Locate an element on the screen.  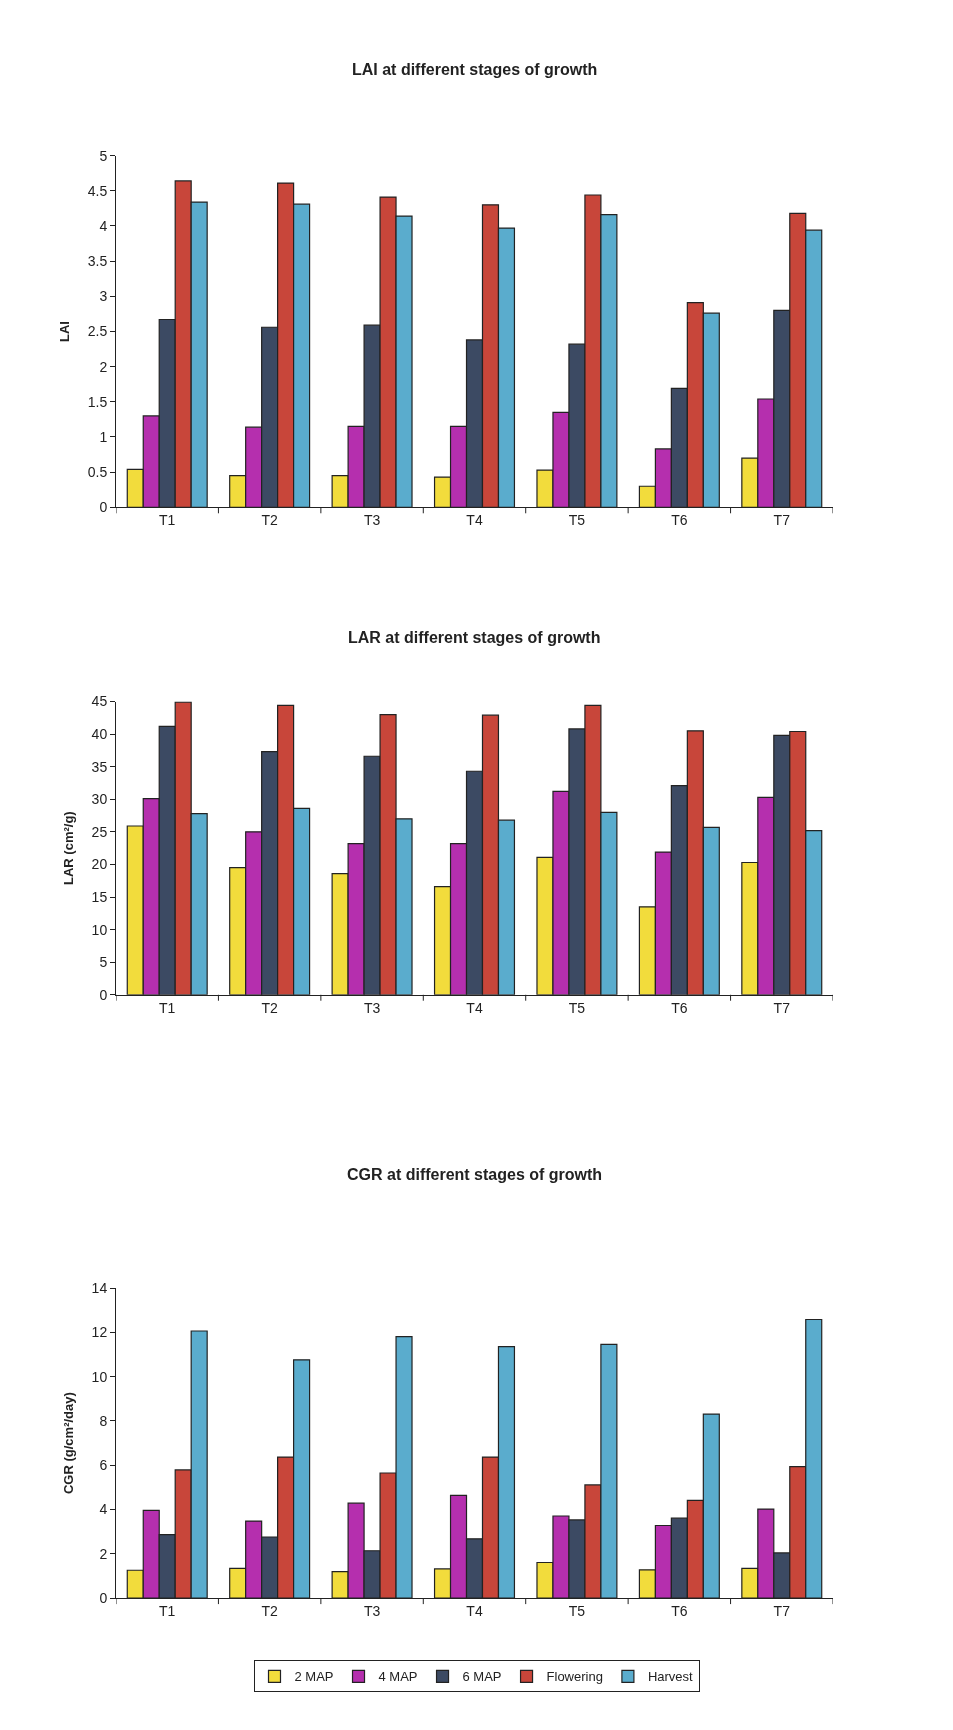
y-tick-label: 14 is located at coordinates (99, 1287).